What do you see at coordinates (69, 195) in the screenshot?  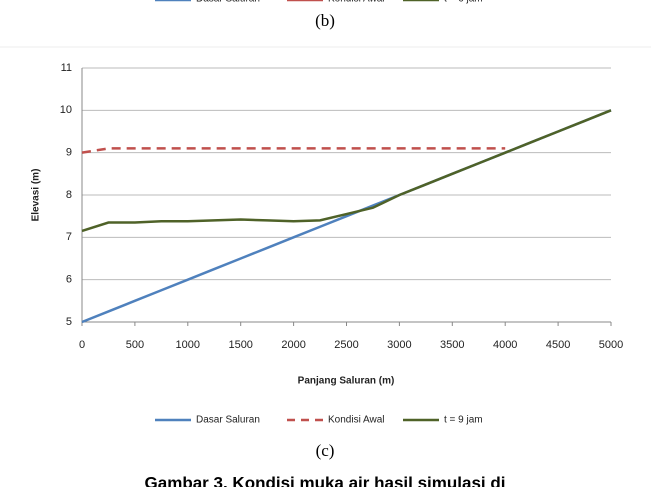 I see `y-tick-label: 8` at bounding box center [69, 195].